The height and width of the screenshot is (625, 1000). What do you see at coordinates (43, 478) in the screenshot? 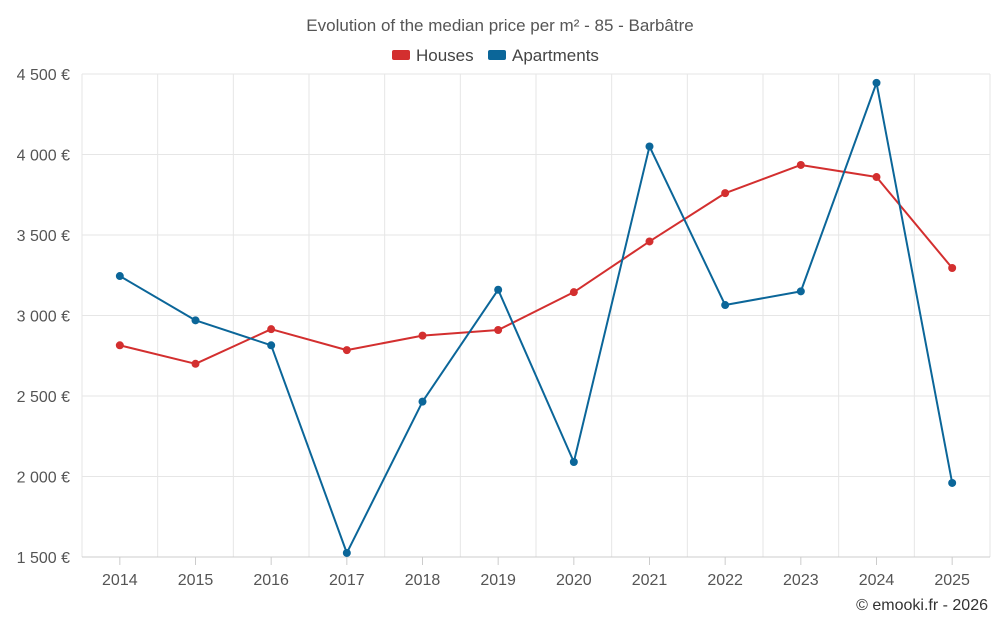
I see `y-tick-label: 2 000 €` at bounding box center [43, 478].